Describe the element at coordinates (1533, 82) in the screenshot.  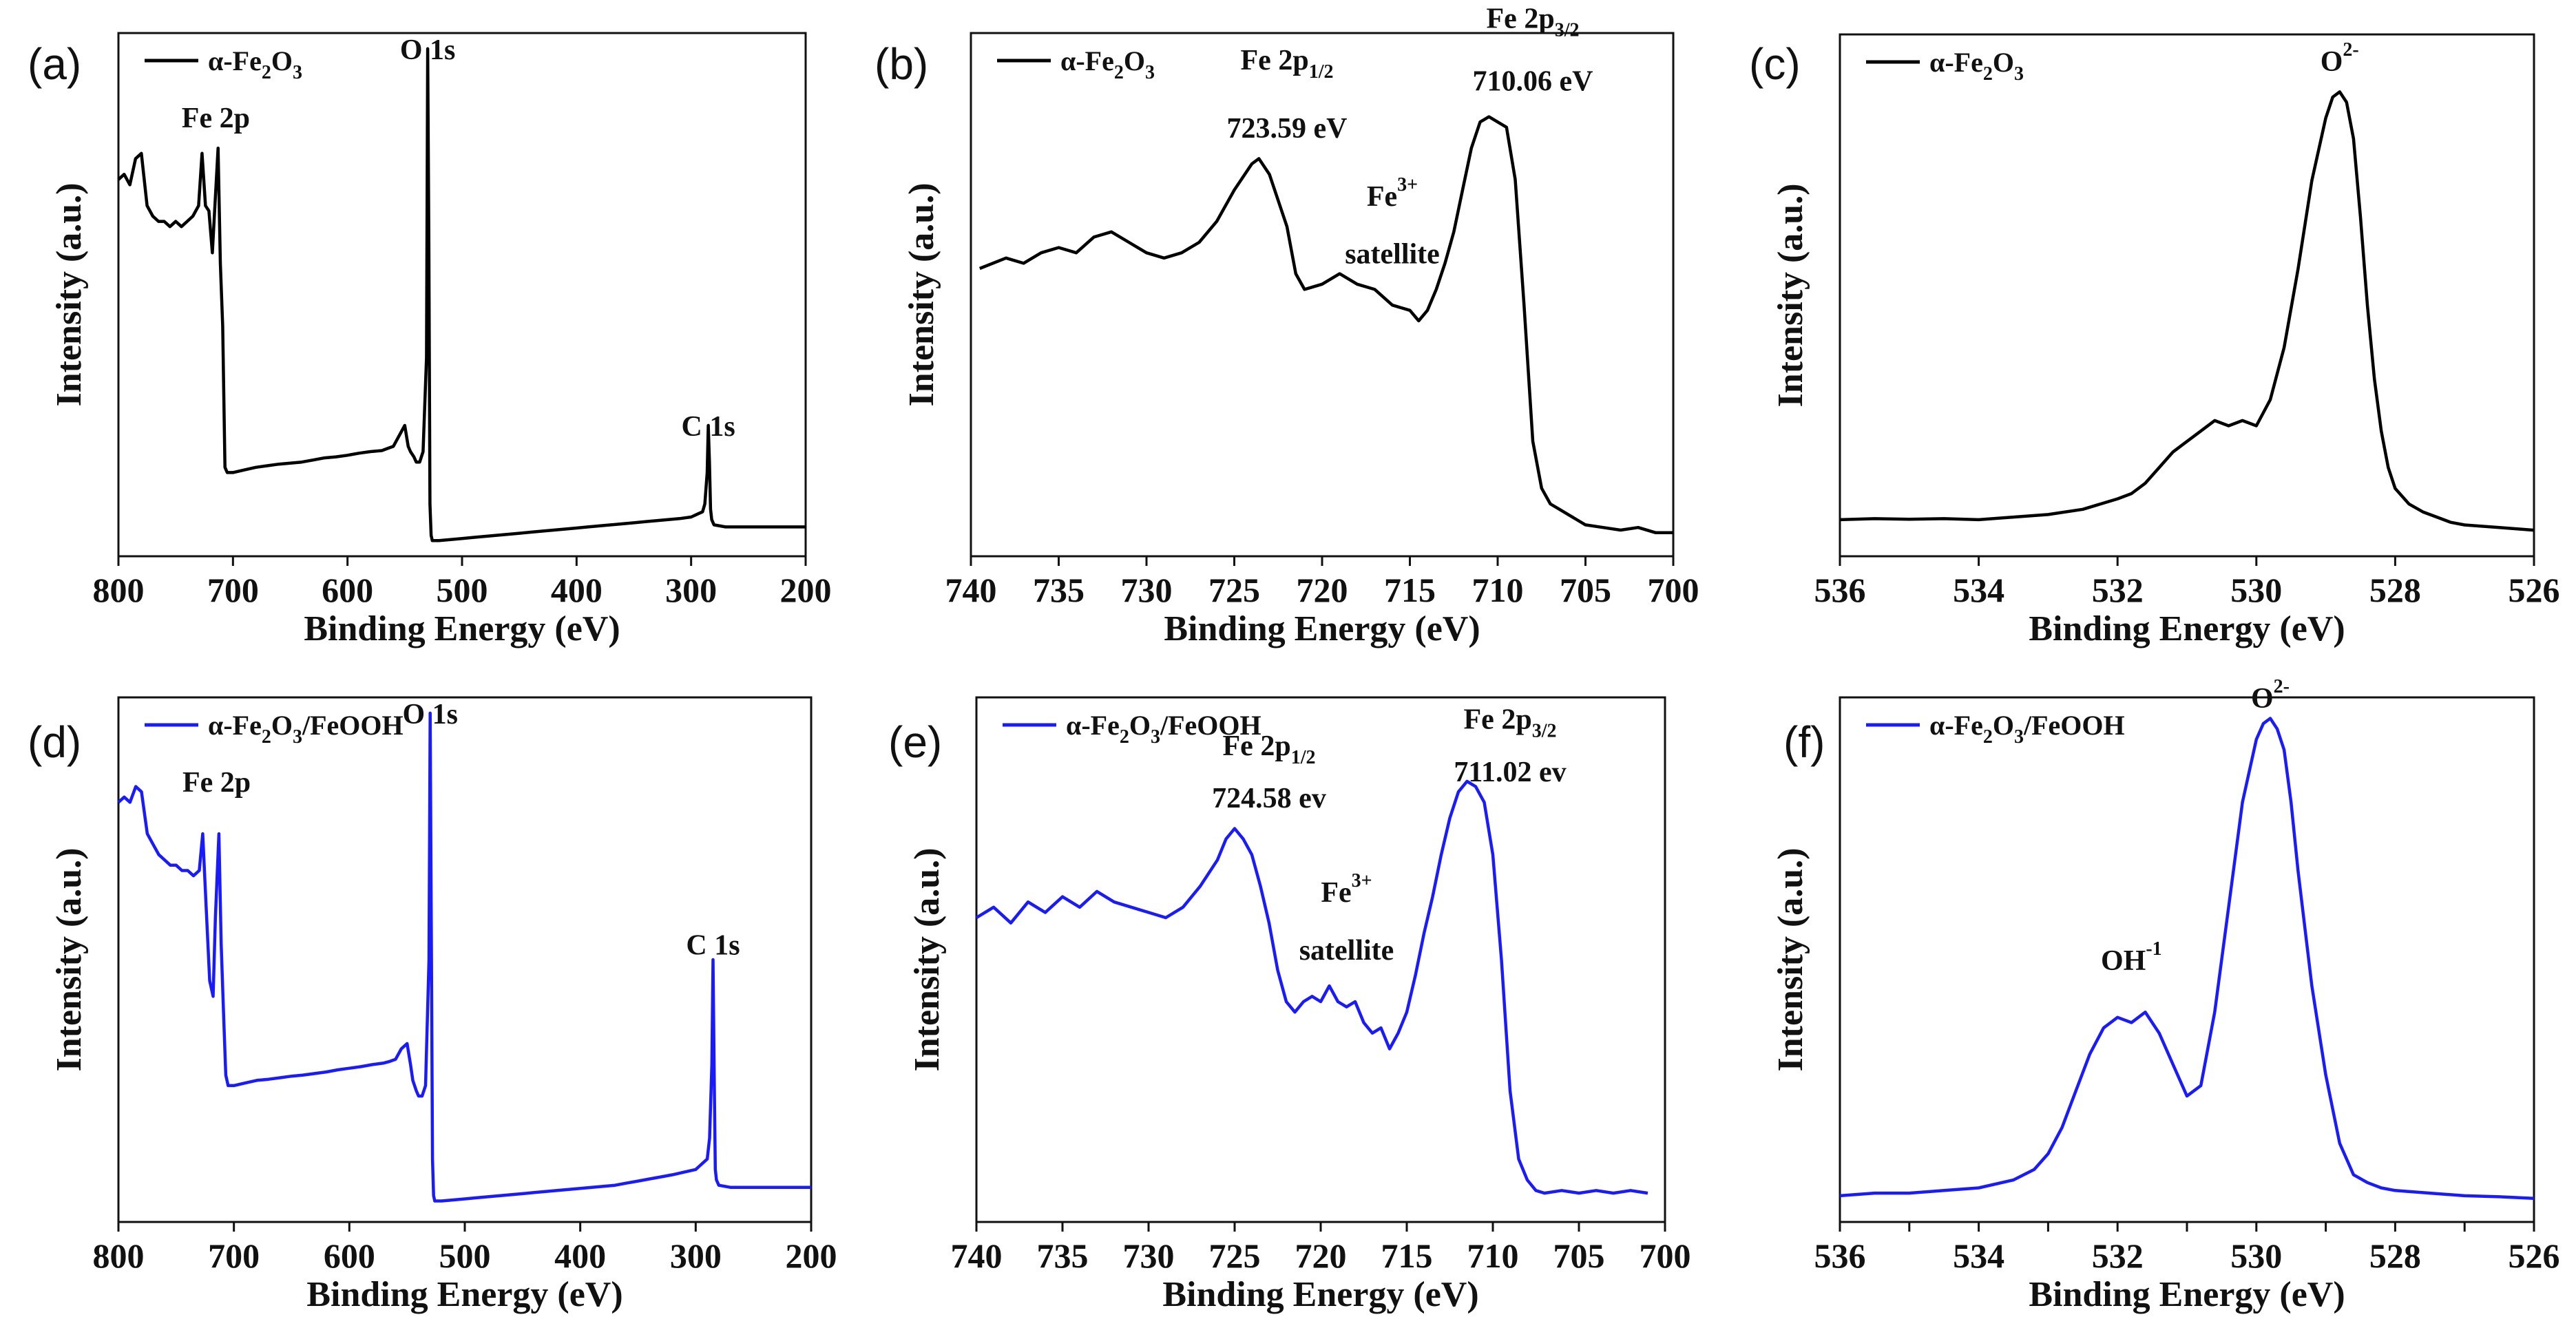
I see `peak-annotation: 710.06 eV` at that location.